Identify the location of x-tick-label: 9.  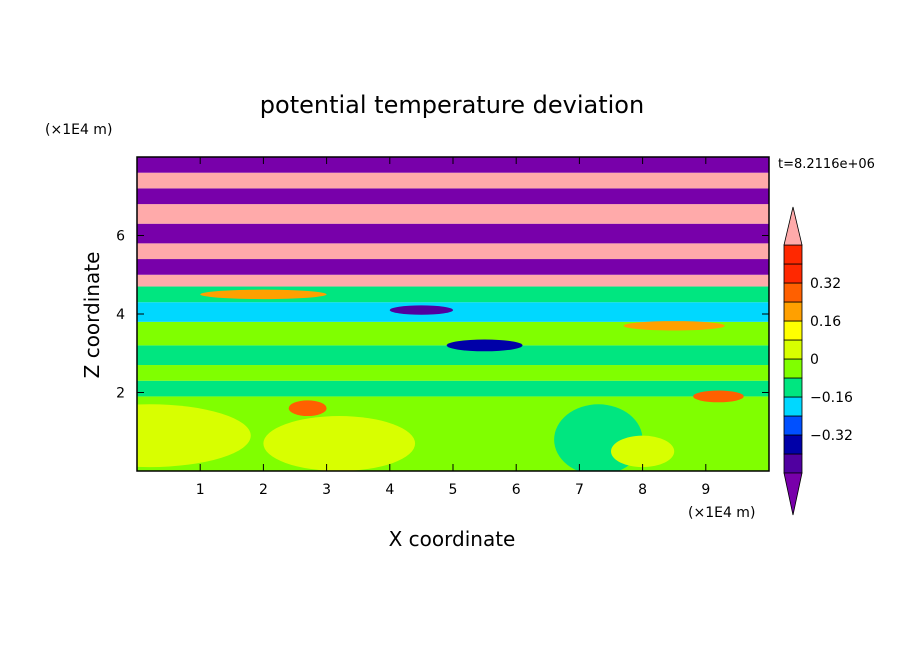
(705, 490).